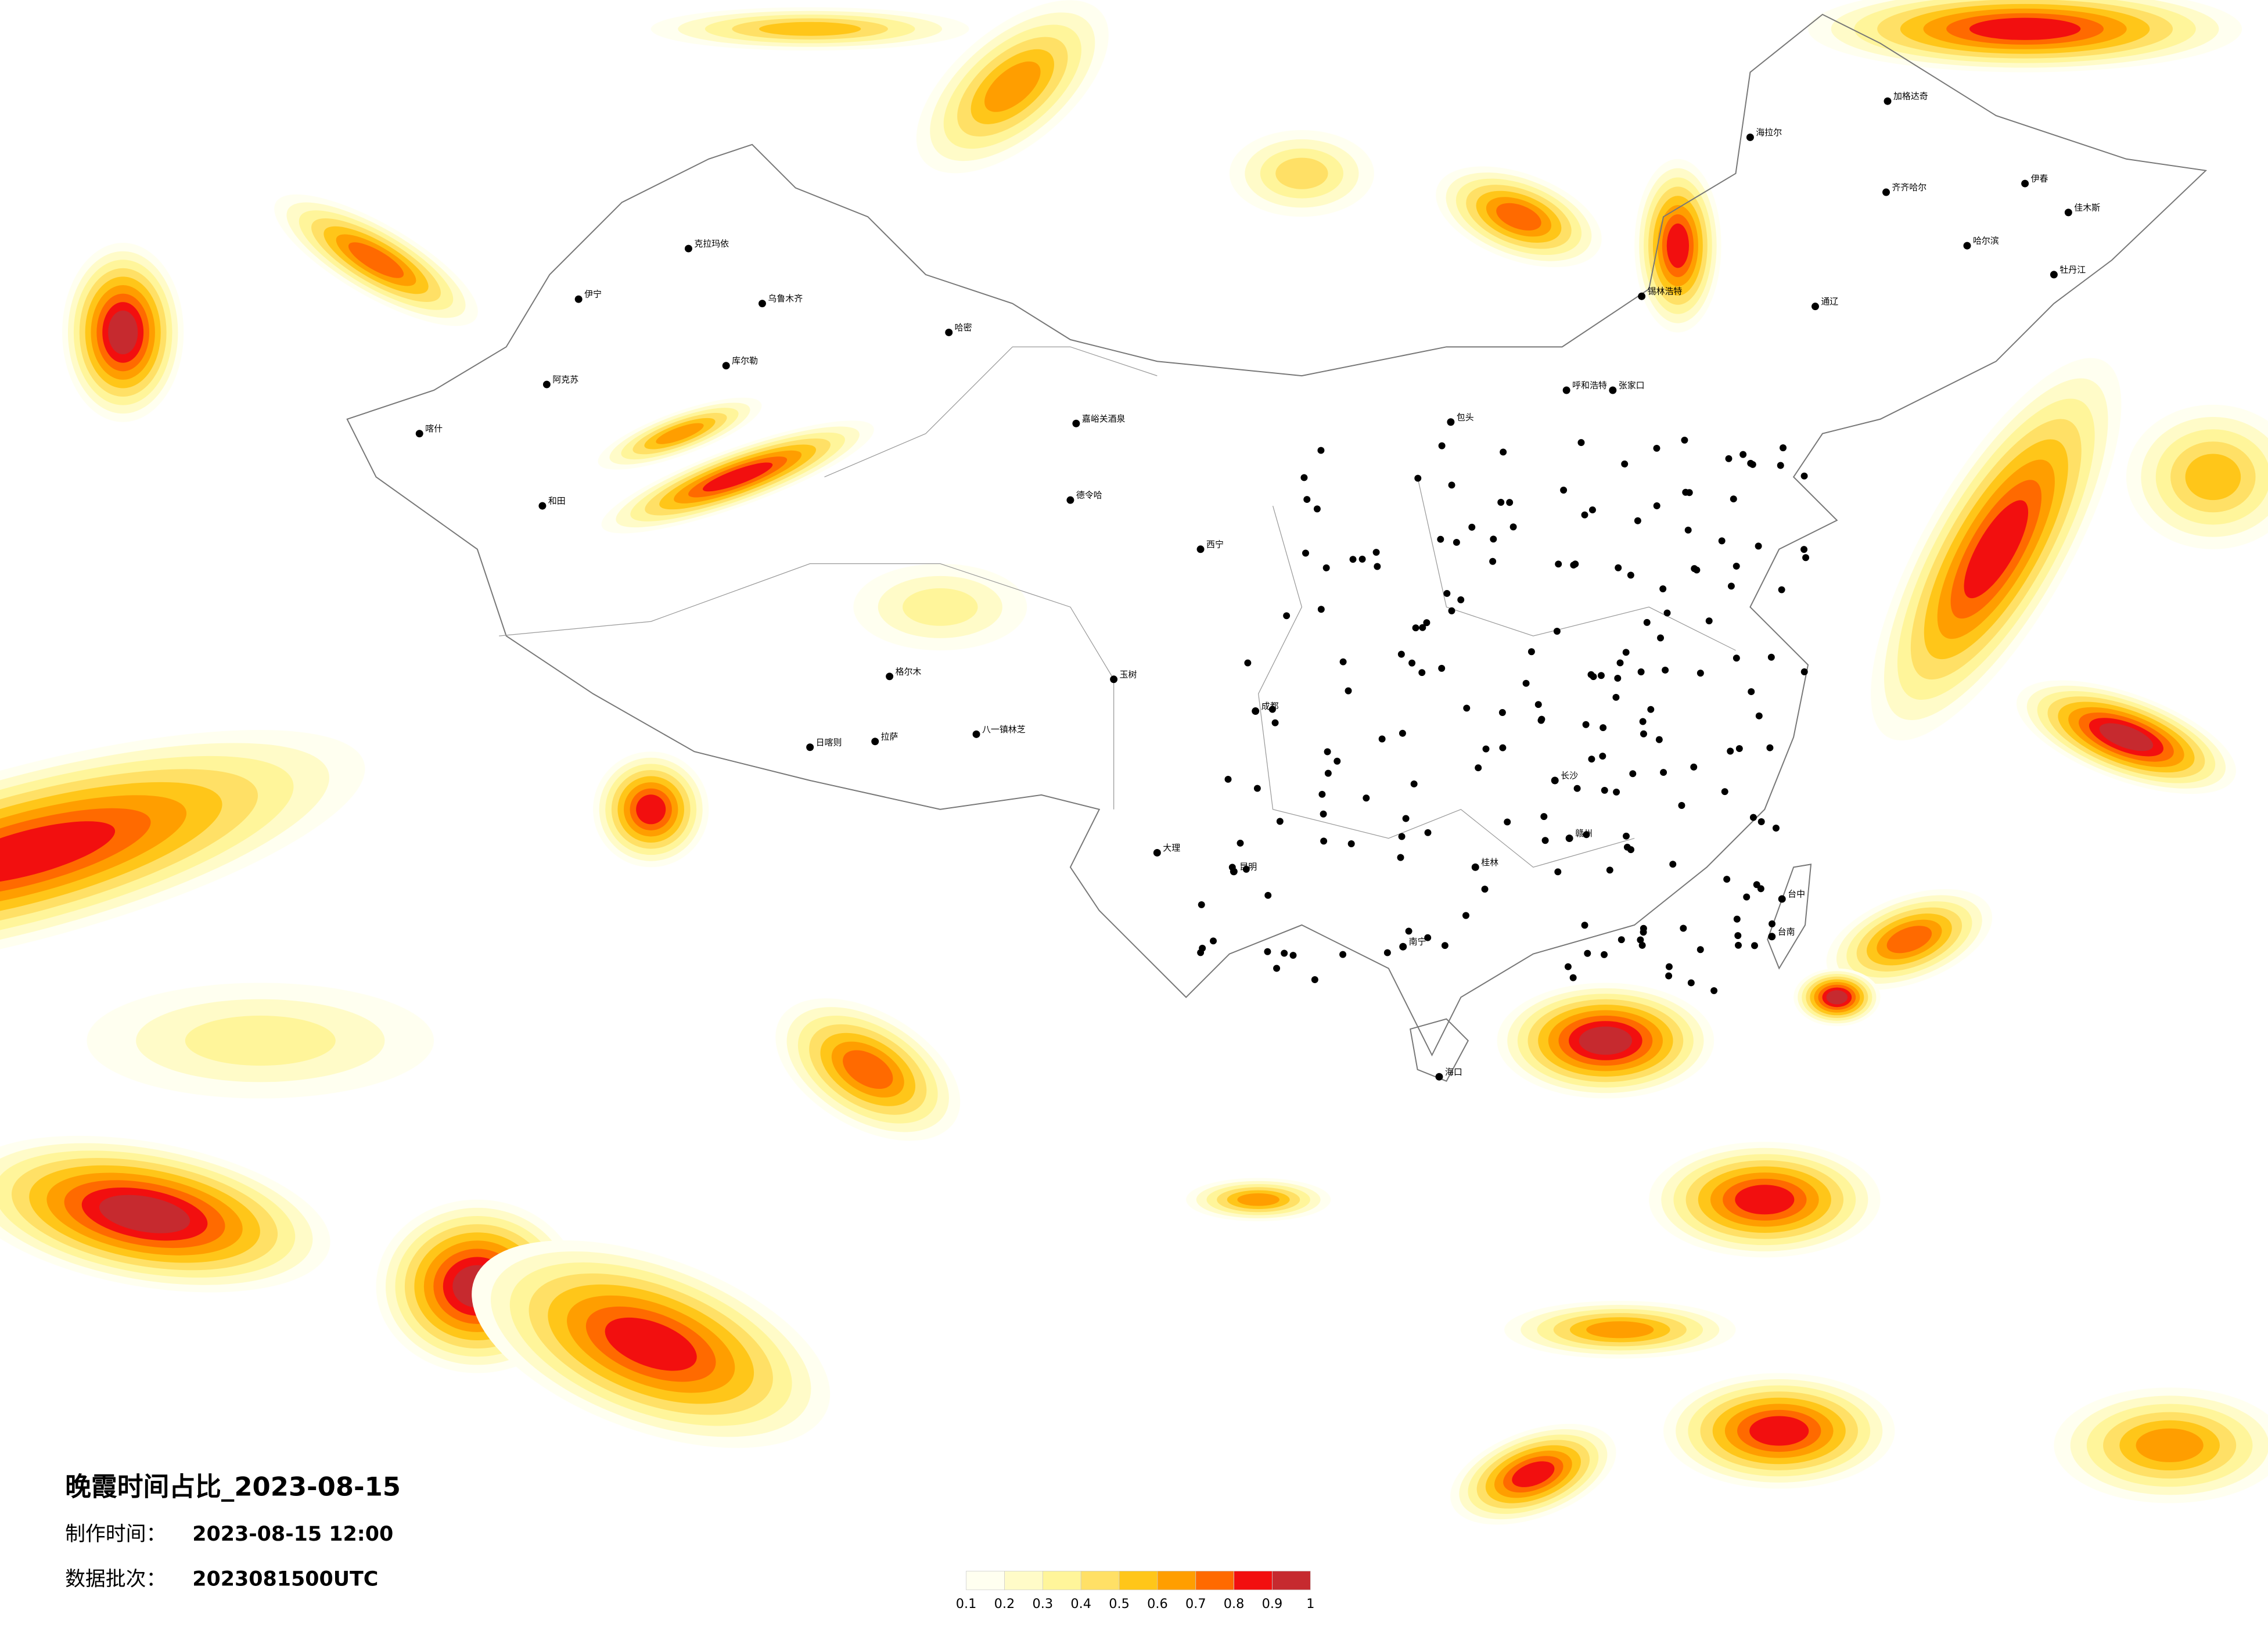 The width and height of the screenshot is (2268, 1626). What do you see at coordinates (2039, 179) in the screenshot?
I see `city-label: 伊春` at bounding box center [2039, 179].